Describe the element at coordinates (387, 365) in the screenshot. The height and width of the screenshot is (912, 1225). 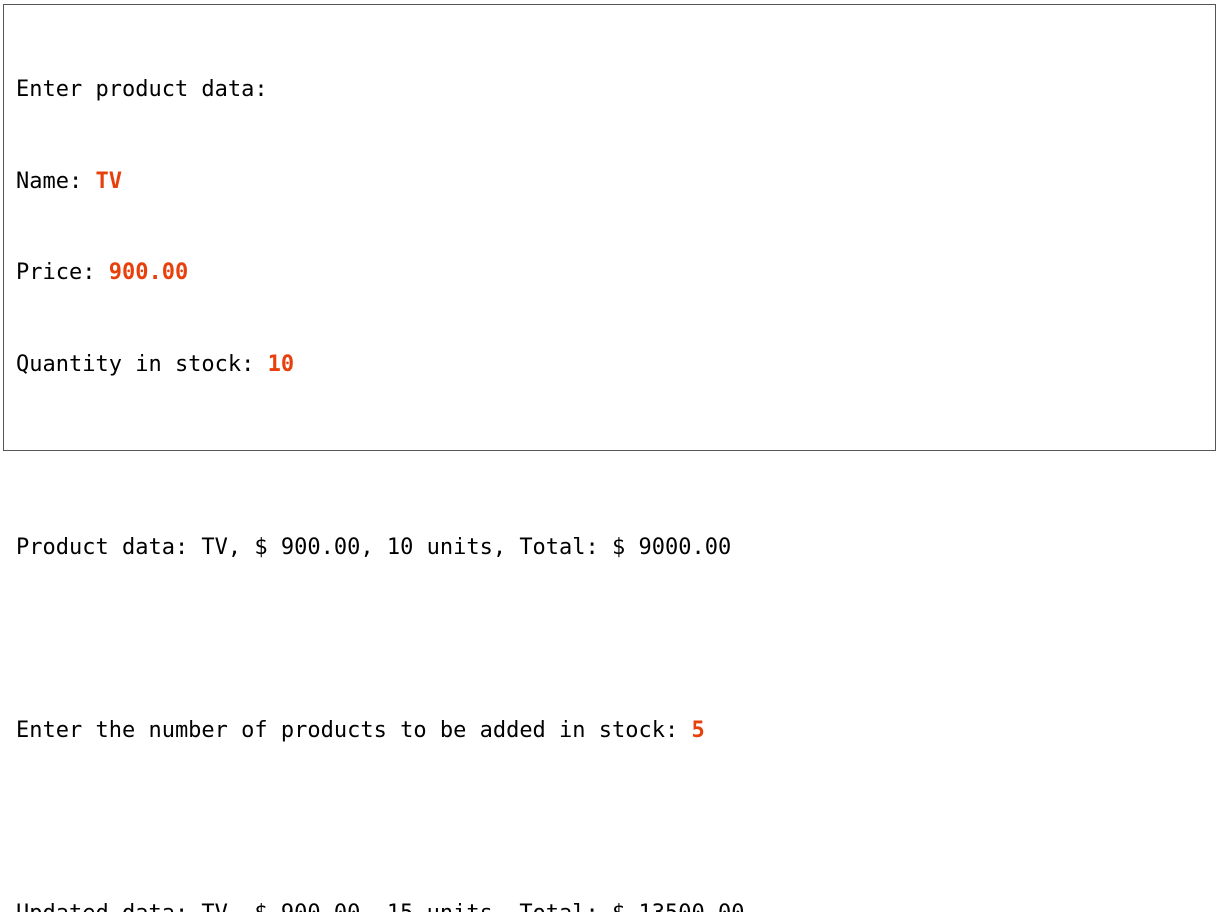
I see `console-line: Quantity in stock: 10` at that location.